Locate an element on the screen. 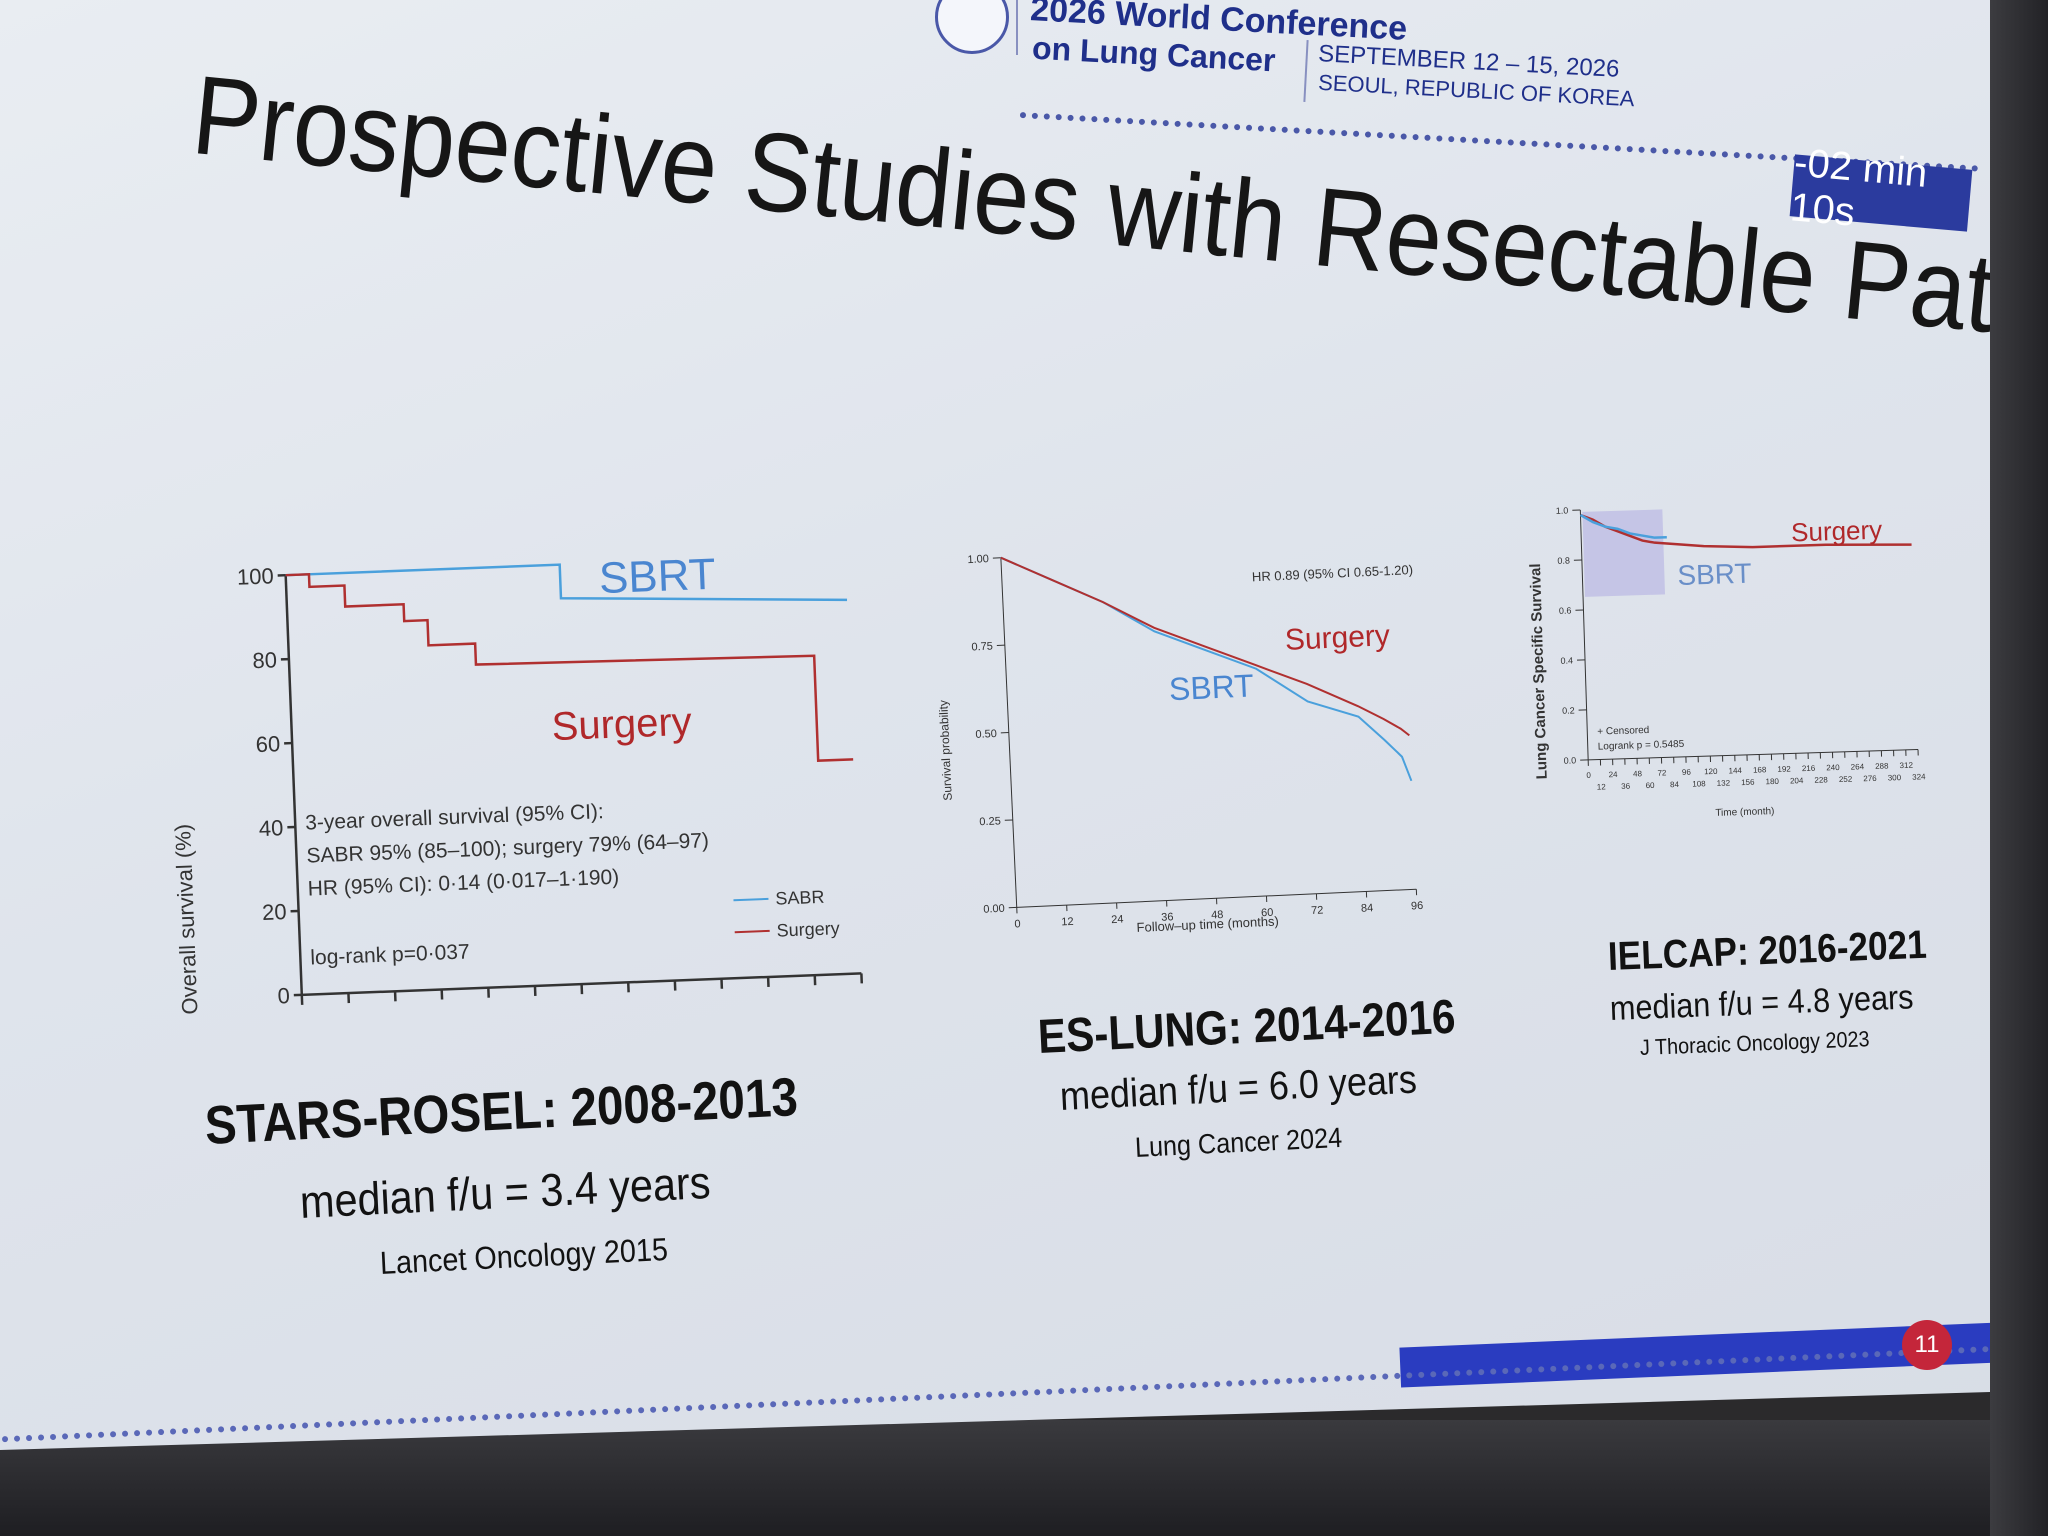 This screenshot has height=1536, width=2048. caption-followup-es-lung: median f/u = 6.0 years is located at coordinates (1238, 1088).